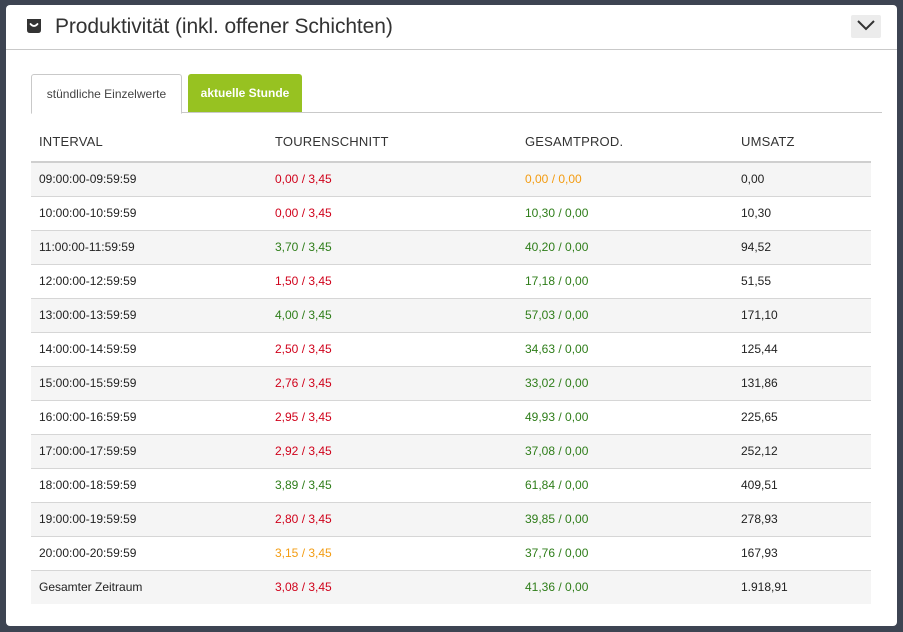 Image resolution: width=903 pixels, height=632 pixels. I want to click on cell-umsatz: 131,86, so click(802, 382).